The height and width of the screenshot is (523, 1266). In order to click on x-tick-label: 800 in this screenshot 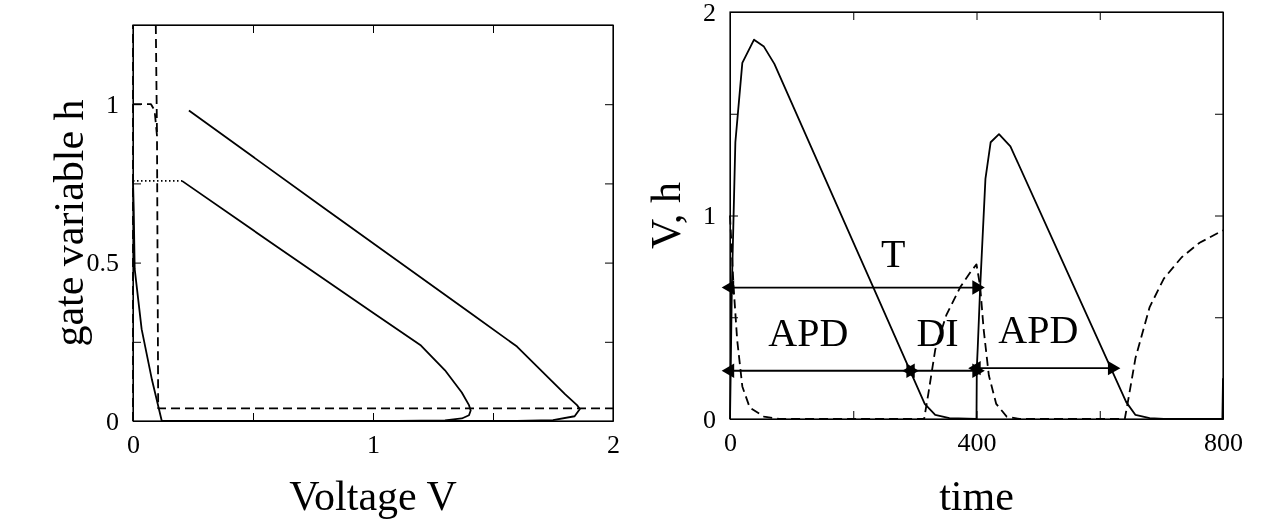, I will do `click(1223, 443)`.